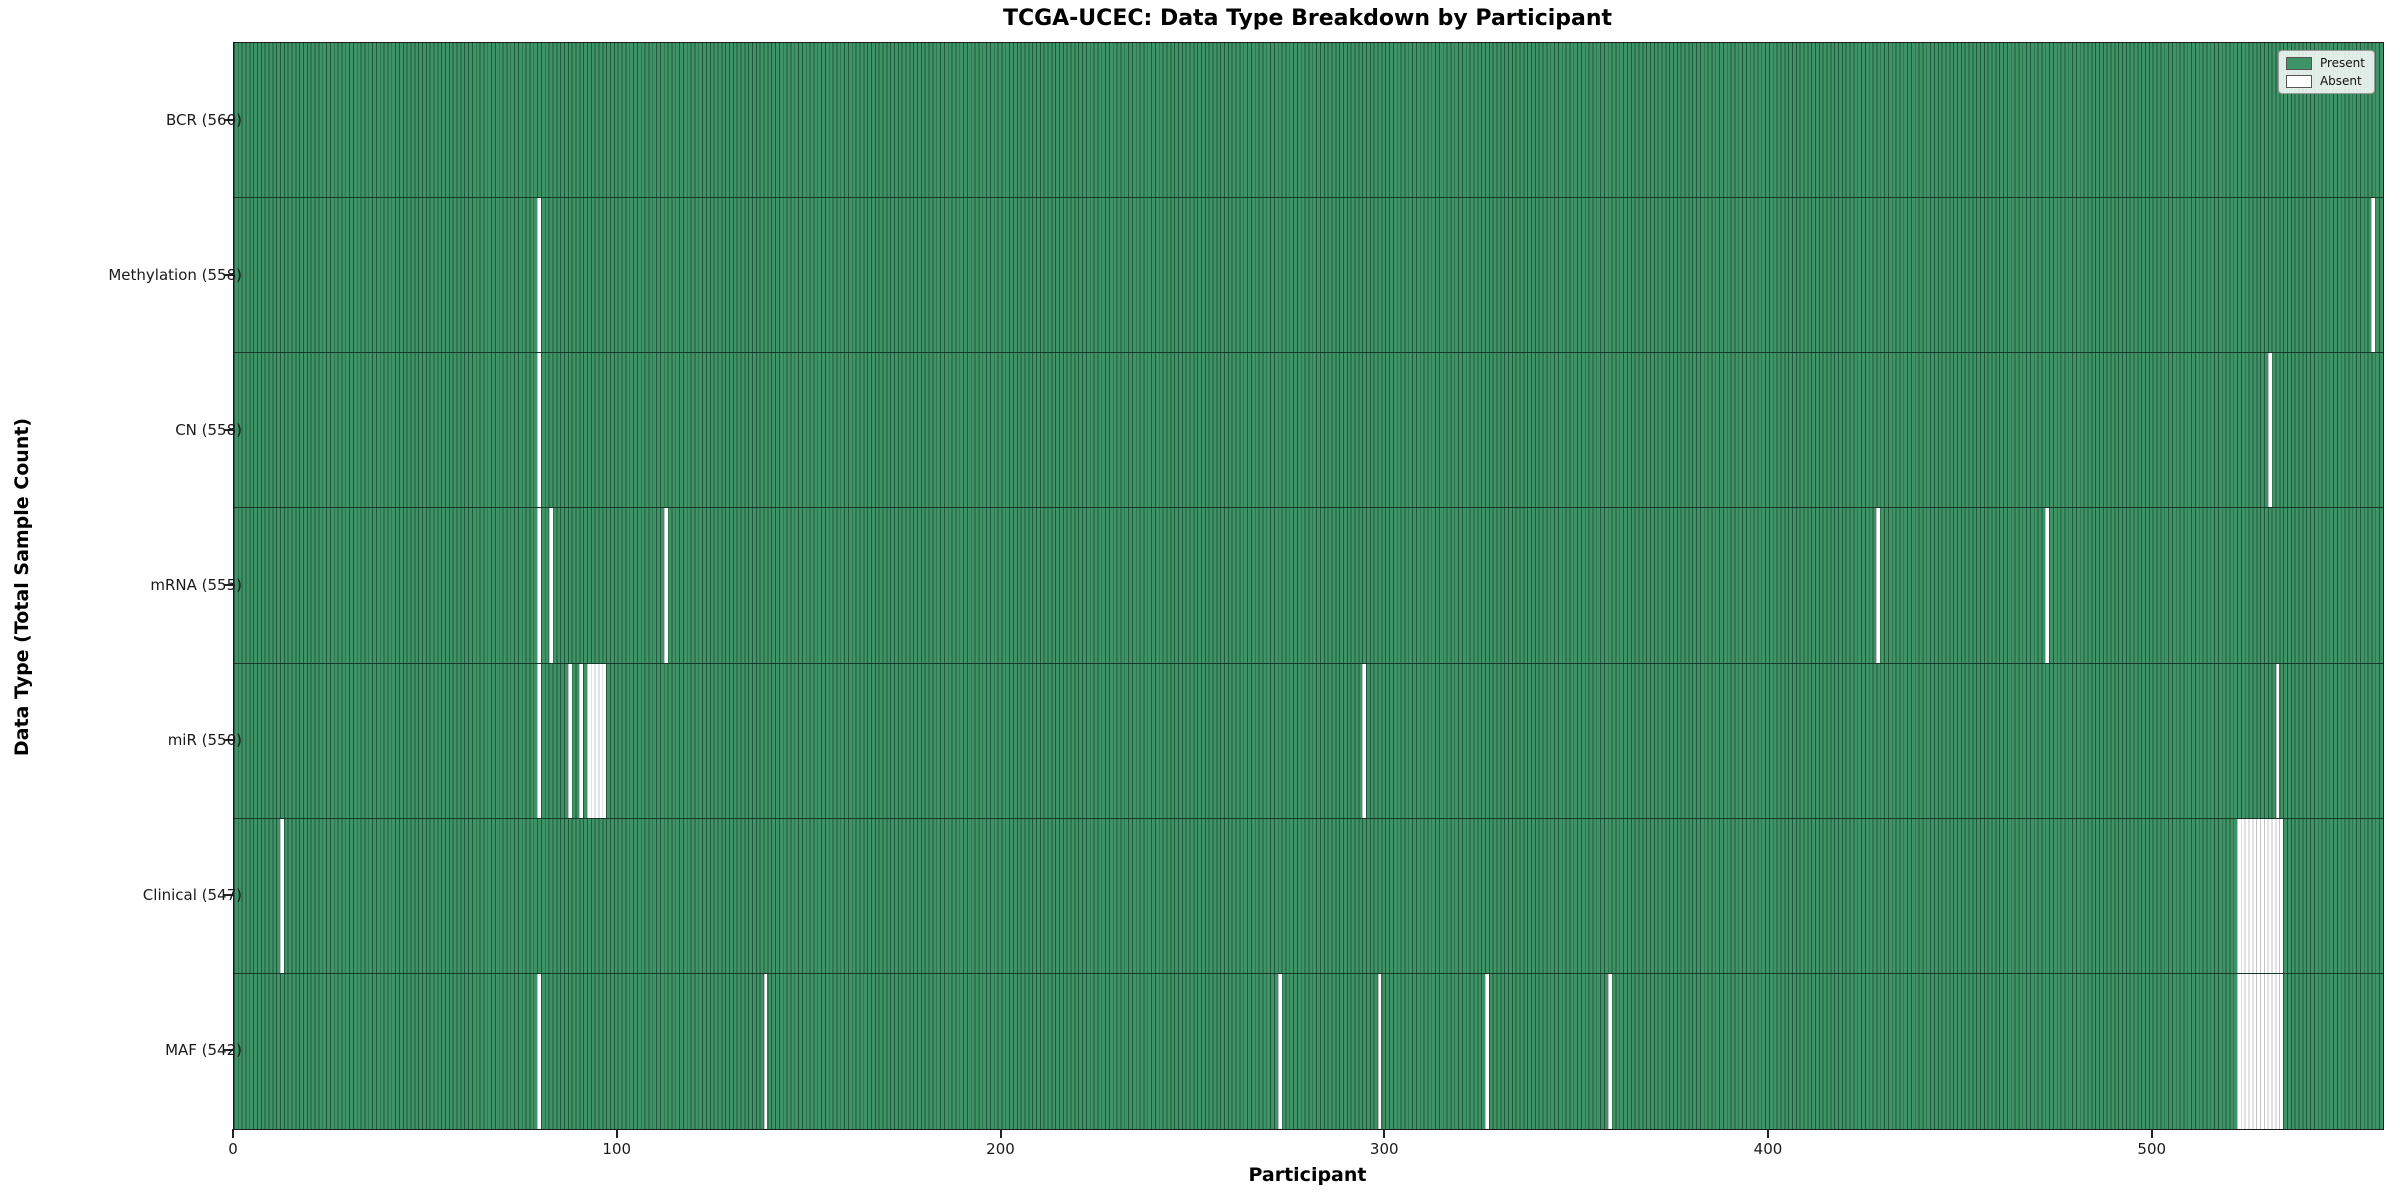 The height and width of the screenshot is (1200, 2400). What do you see at coordinates (1308, 741) in the screenshot?
I see `row-miR` at bounding box center [1308, 741].